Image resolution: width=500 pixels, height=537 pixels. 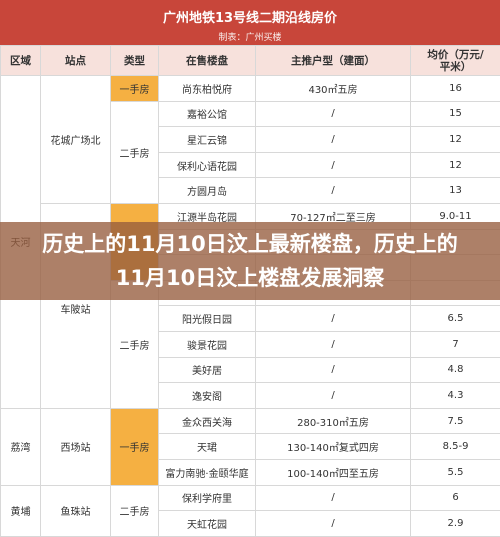 What do you see at coordinates (21, 510) in the screenshot?
I see `district: 黄埔` at bounding box center [21, 510].